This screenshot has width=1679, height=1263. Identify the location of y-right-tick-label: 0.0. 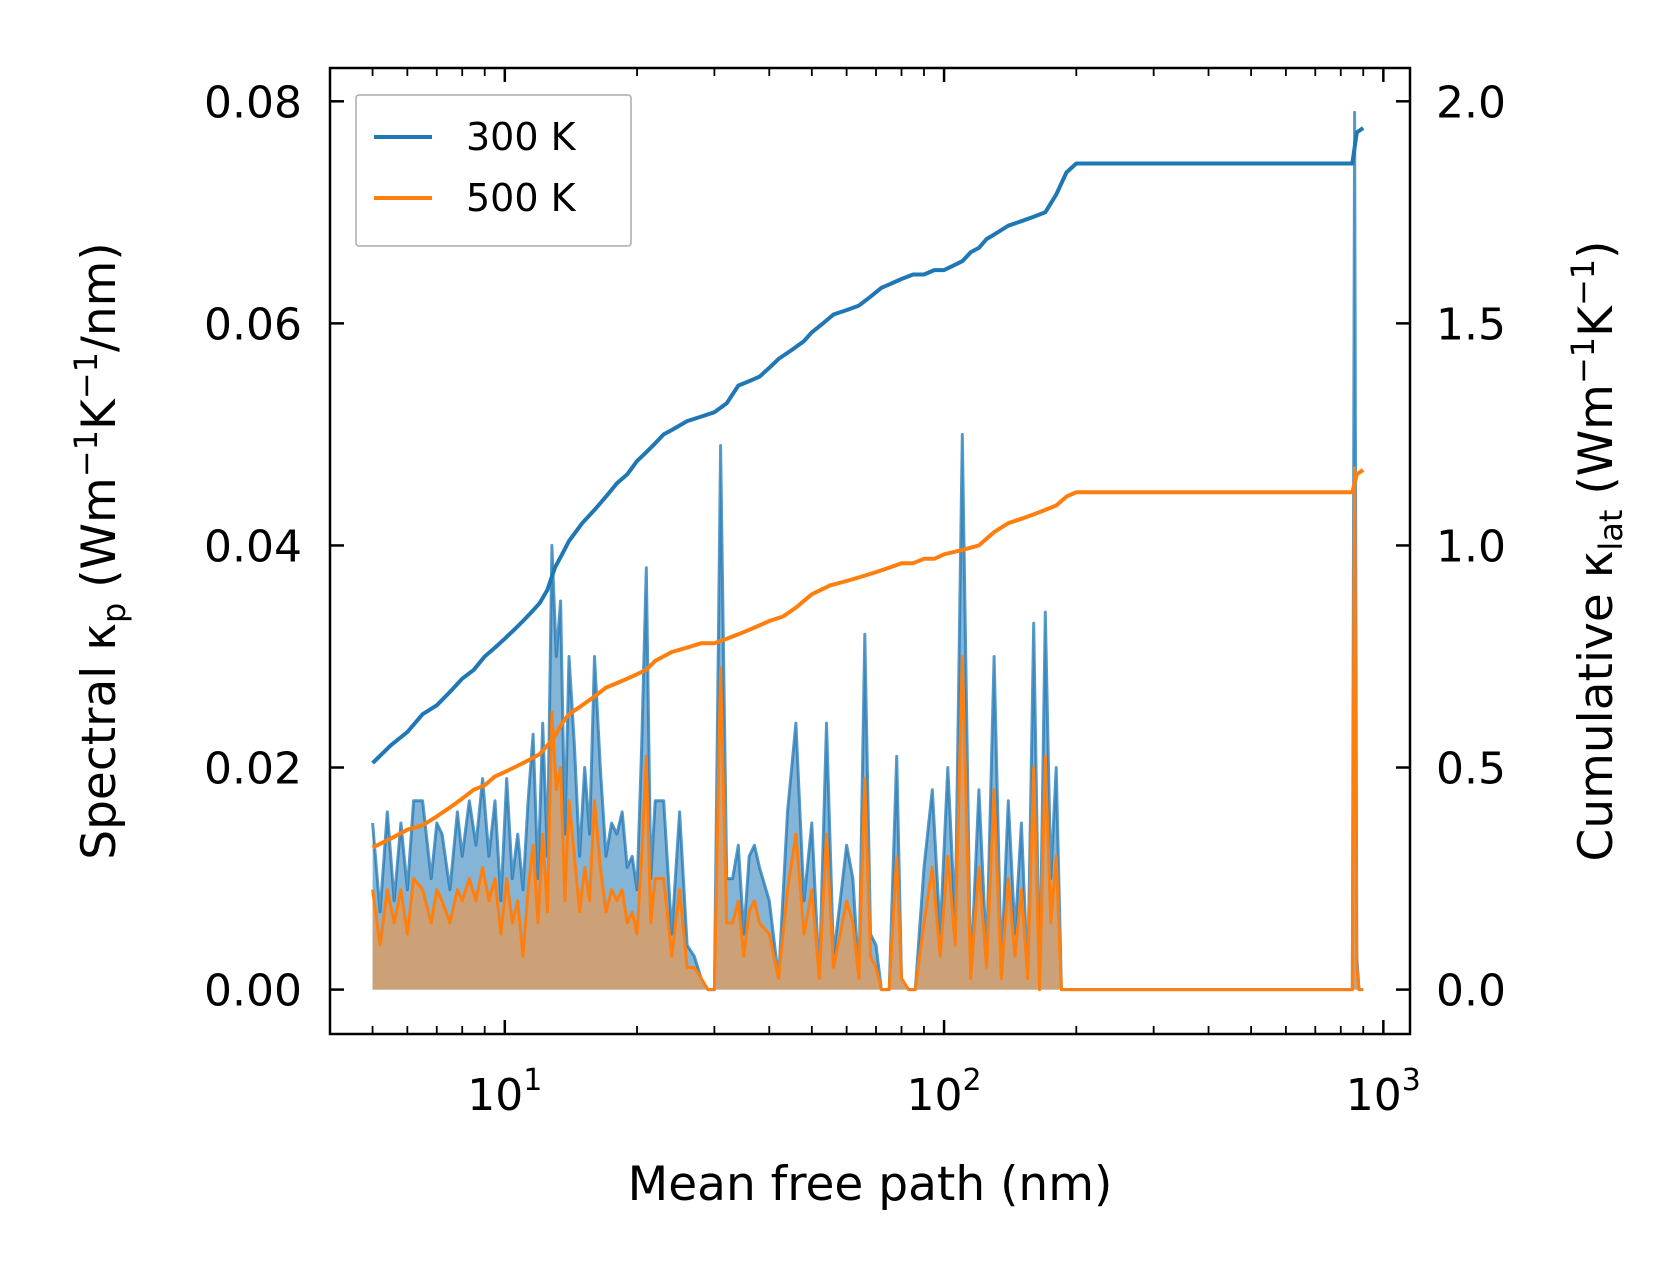
(1471, 991).